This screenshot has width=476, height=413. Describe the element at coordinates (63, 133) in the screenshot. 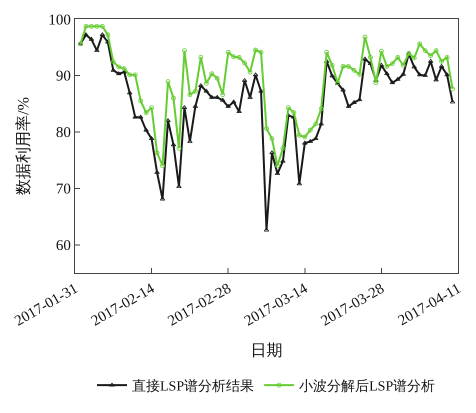

I see `y-tick-label: 80` at that location.